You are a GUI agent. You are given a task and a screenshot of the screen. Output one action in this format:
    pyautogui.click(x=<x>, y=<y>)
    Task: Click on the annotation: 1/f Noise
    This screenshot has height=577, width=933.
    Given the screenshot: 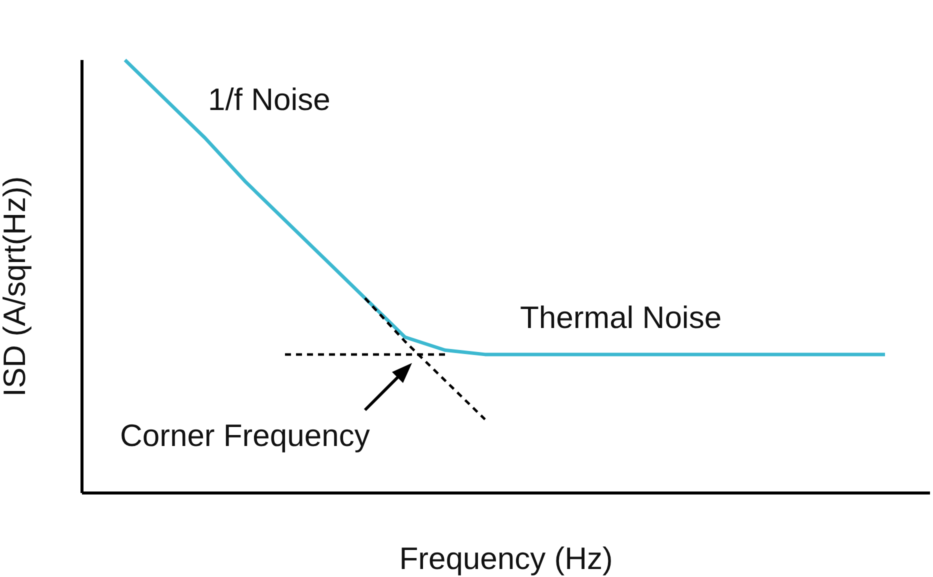 What is the action you would take?
    pyautogui.click(x=269, y=100)
    